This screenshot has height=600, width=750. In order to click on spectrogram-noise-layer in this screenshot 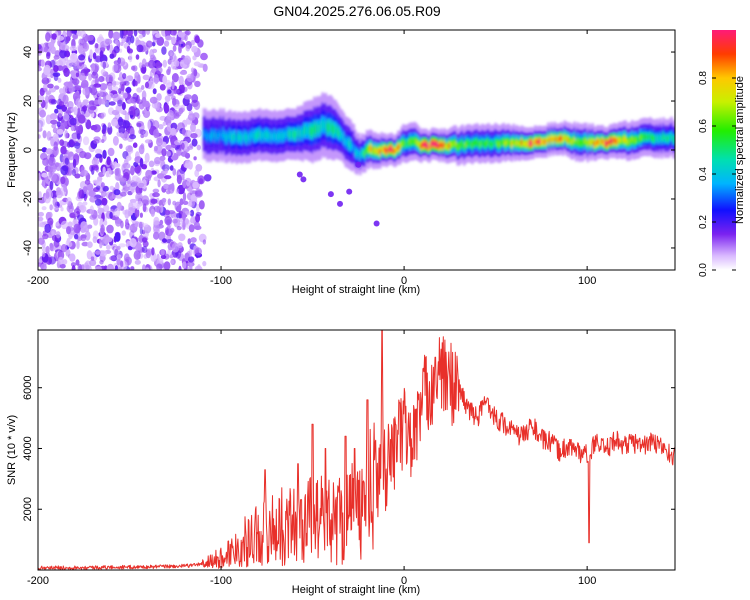, I will do `click(125, 150)`.